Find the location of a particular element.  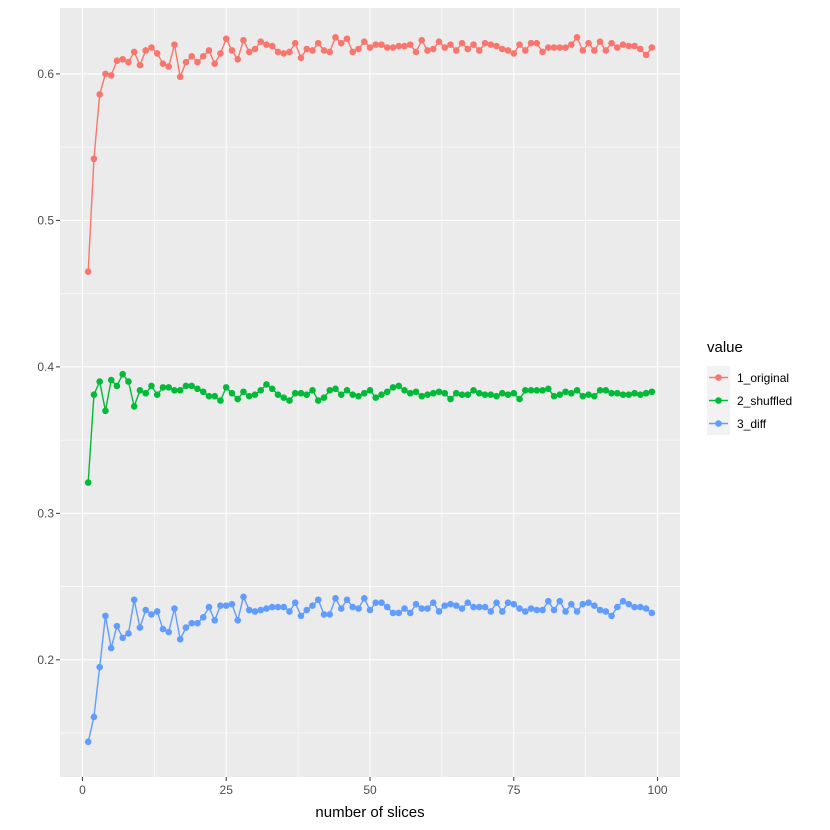

y-tick-label: 0.5 is located at coordinates (45, 220).